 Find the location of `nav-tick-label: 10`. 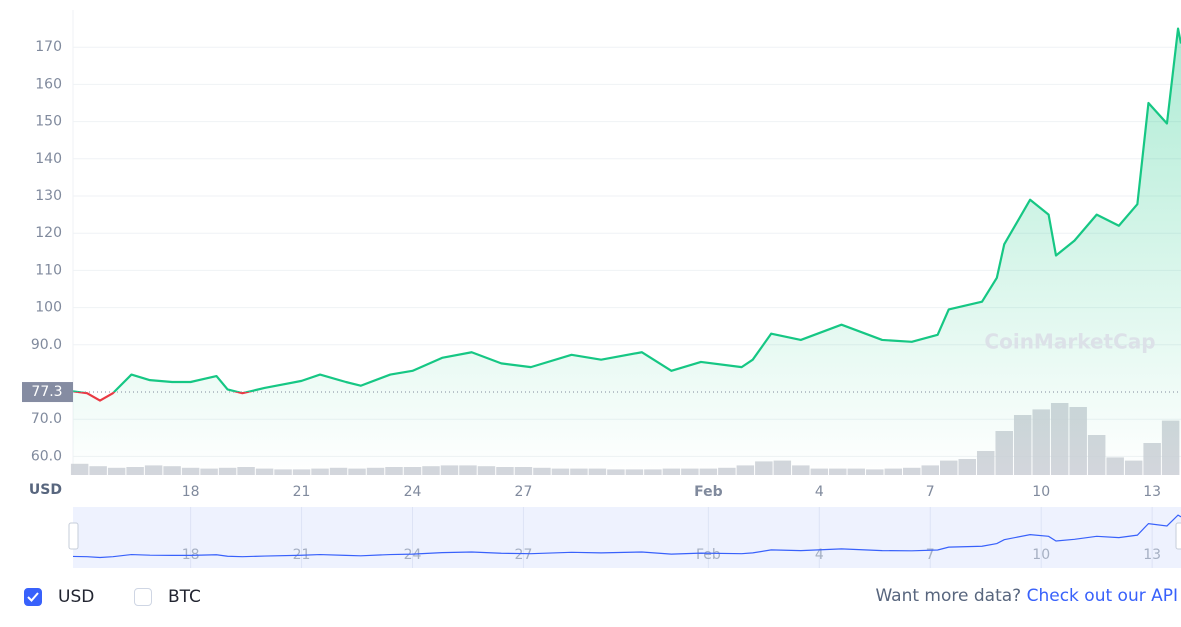

nav-tick-label: 10 is located at coordinates (1041, 555).